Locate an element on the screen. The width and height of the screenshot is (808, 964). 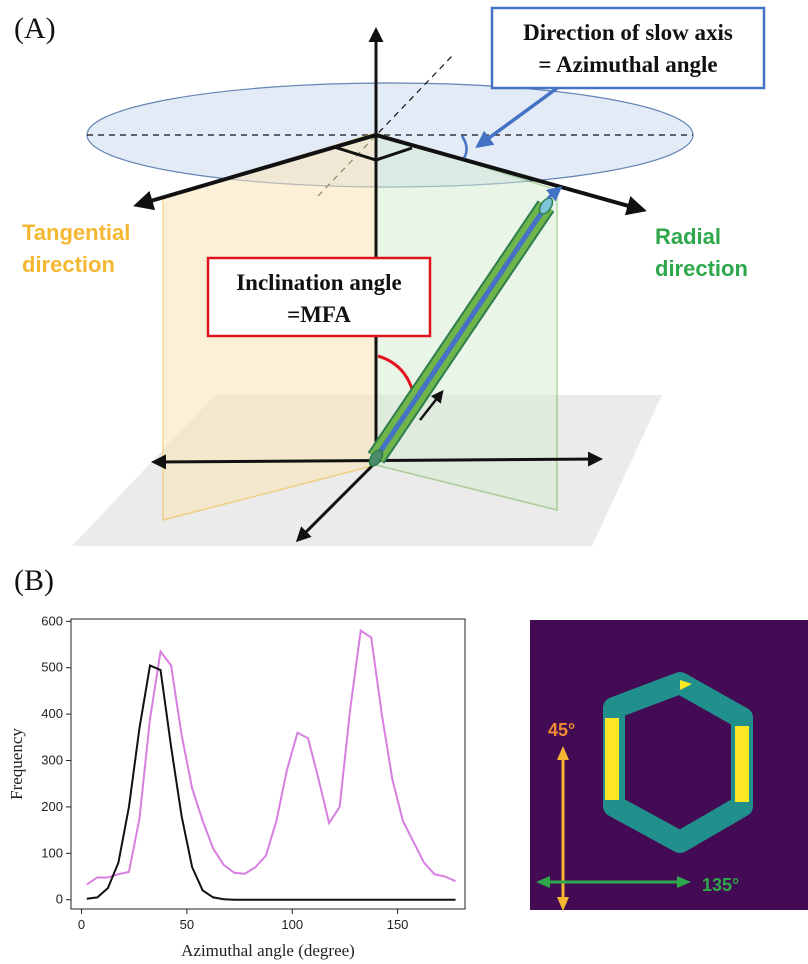
radial-axis-arrow is located at coordinates (511, 174).